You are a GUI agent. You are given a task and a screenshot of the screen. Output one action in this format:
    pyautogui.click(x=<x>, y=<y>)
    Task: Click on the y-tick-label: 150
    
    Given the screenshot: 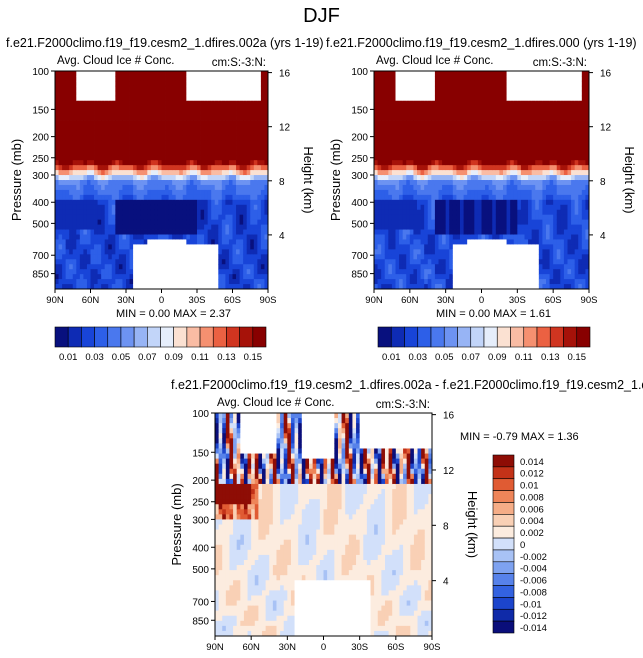 What is the action you would take?
    pyautogui.click(x=40, y=110)
    